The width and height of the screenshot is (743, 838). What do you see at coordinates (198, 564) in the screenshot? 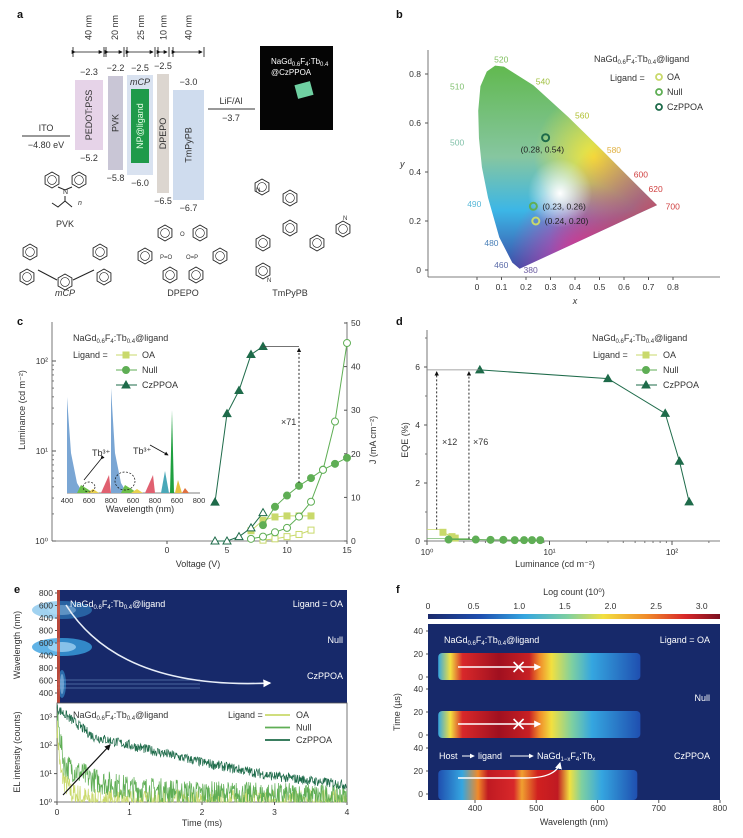
I see `x-axis-label: Voltage (V)` at bounding box center [198, 564].